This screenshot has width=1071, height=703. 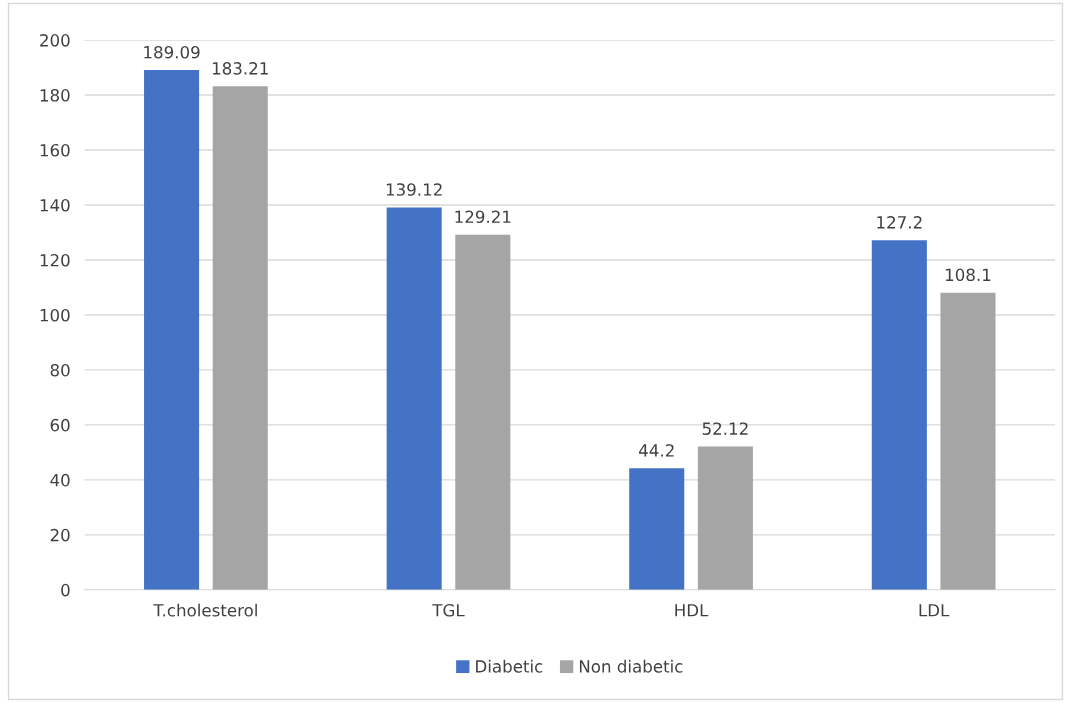 I want to click on y-tick-label: 160, so click(x=55, y=150).